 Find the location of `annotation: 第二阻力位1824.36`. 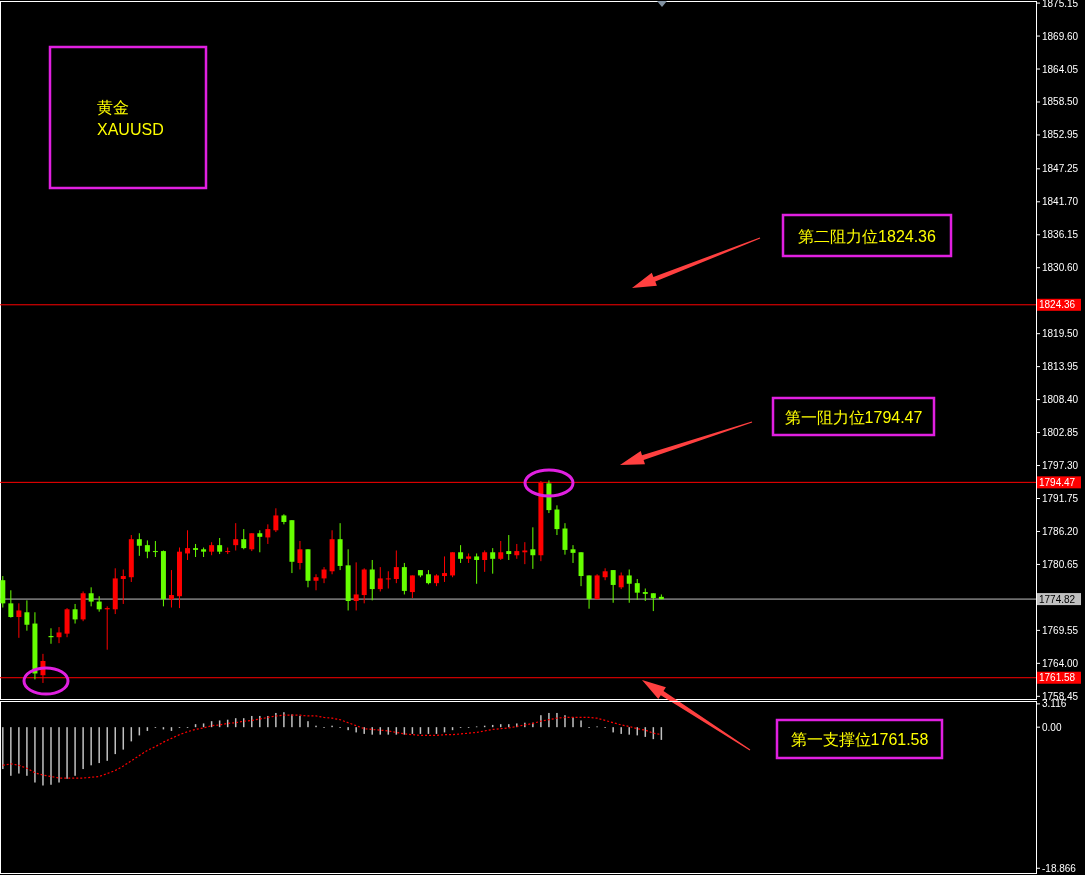

annotation: 第二阻力位1824.36 is located at coordinates (867, 236).